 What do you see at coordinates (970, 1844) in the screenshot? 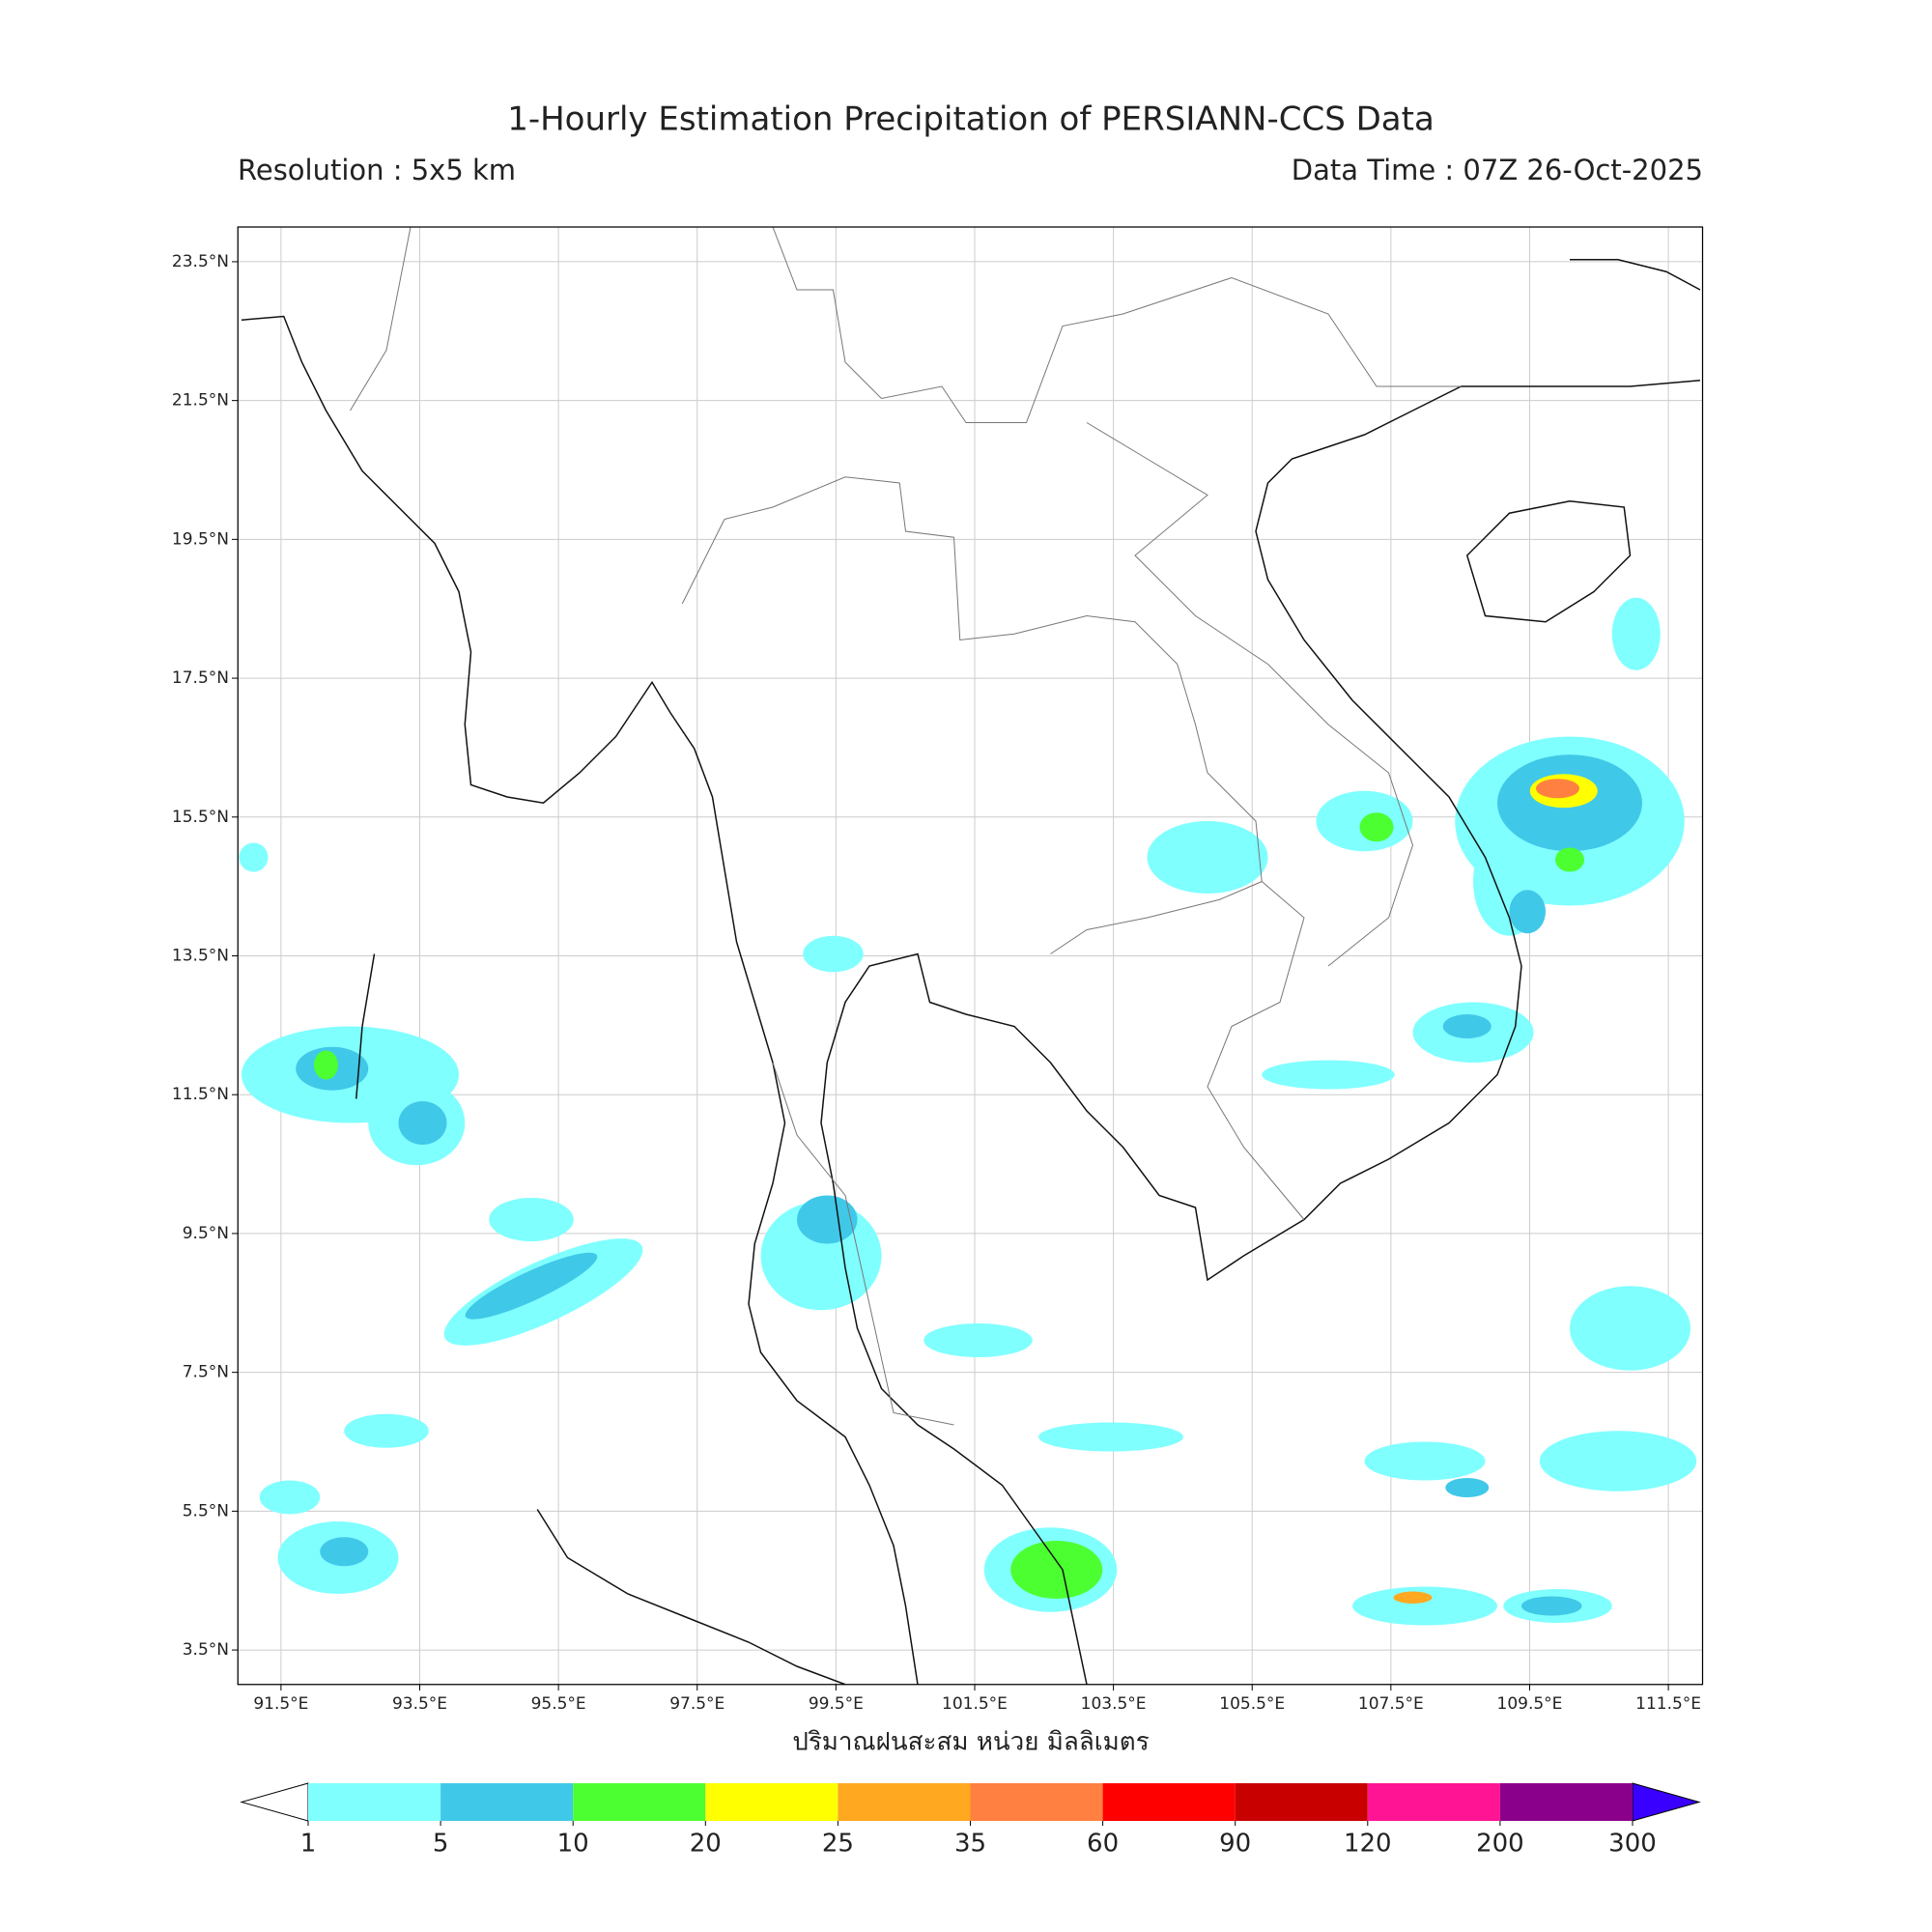
I see `colorbar-label: 35` at bounding box center [970, 1844].